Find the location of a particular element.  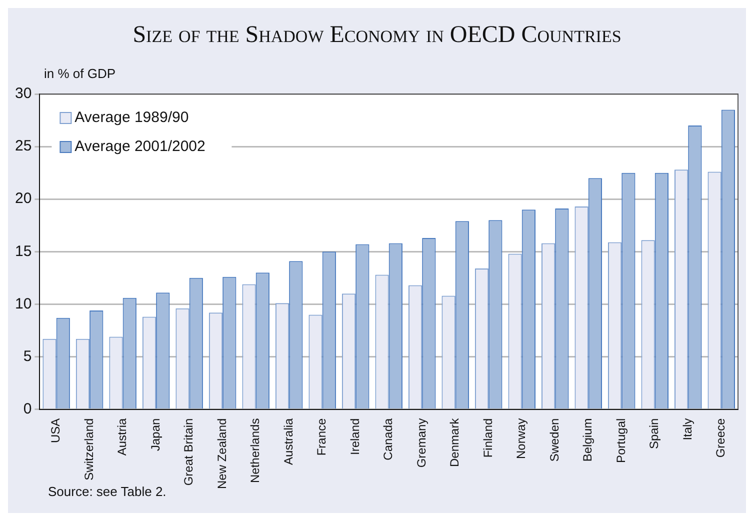

x-tick-label: Canada is located at coordinates (388, 439).